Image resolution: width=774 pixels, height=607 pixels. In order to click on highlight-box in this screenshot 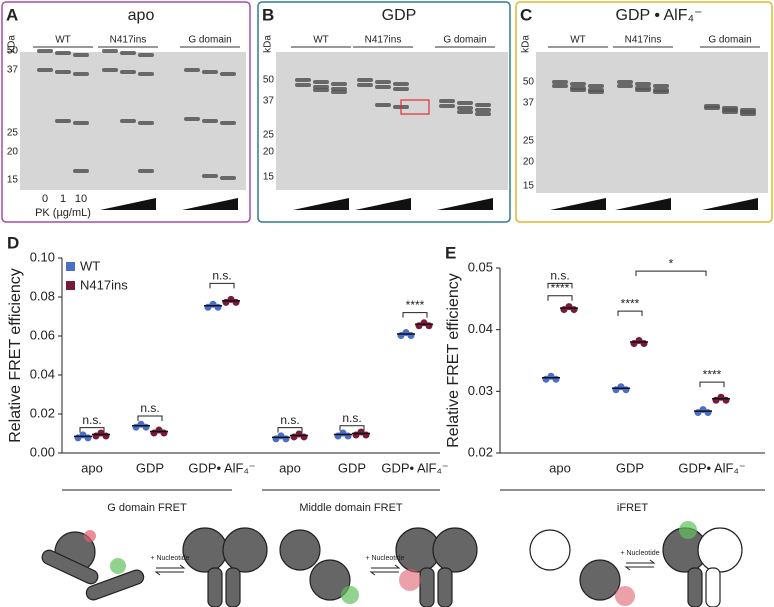, I will do `click(415, 107)`.